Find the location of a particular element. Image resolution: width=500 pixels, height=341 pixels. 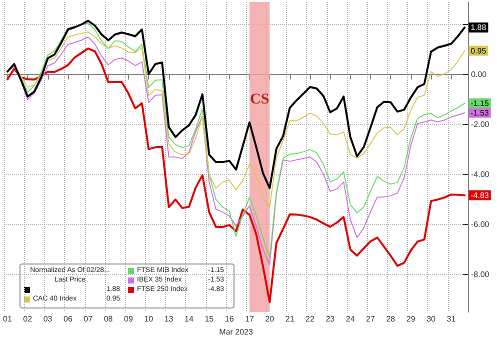

x-tick-label: 07 is located at coordinates (89, 319).